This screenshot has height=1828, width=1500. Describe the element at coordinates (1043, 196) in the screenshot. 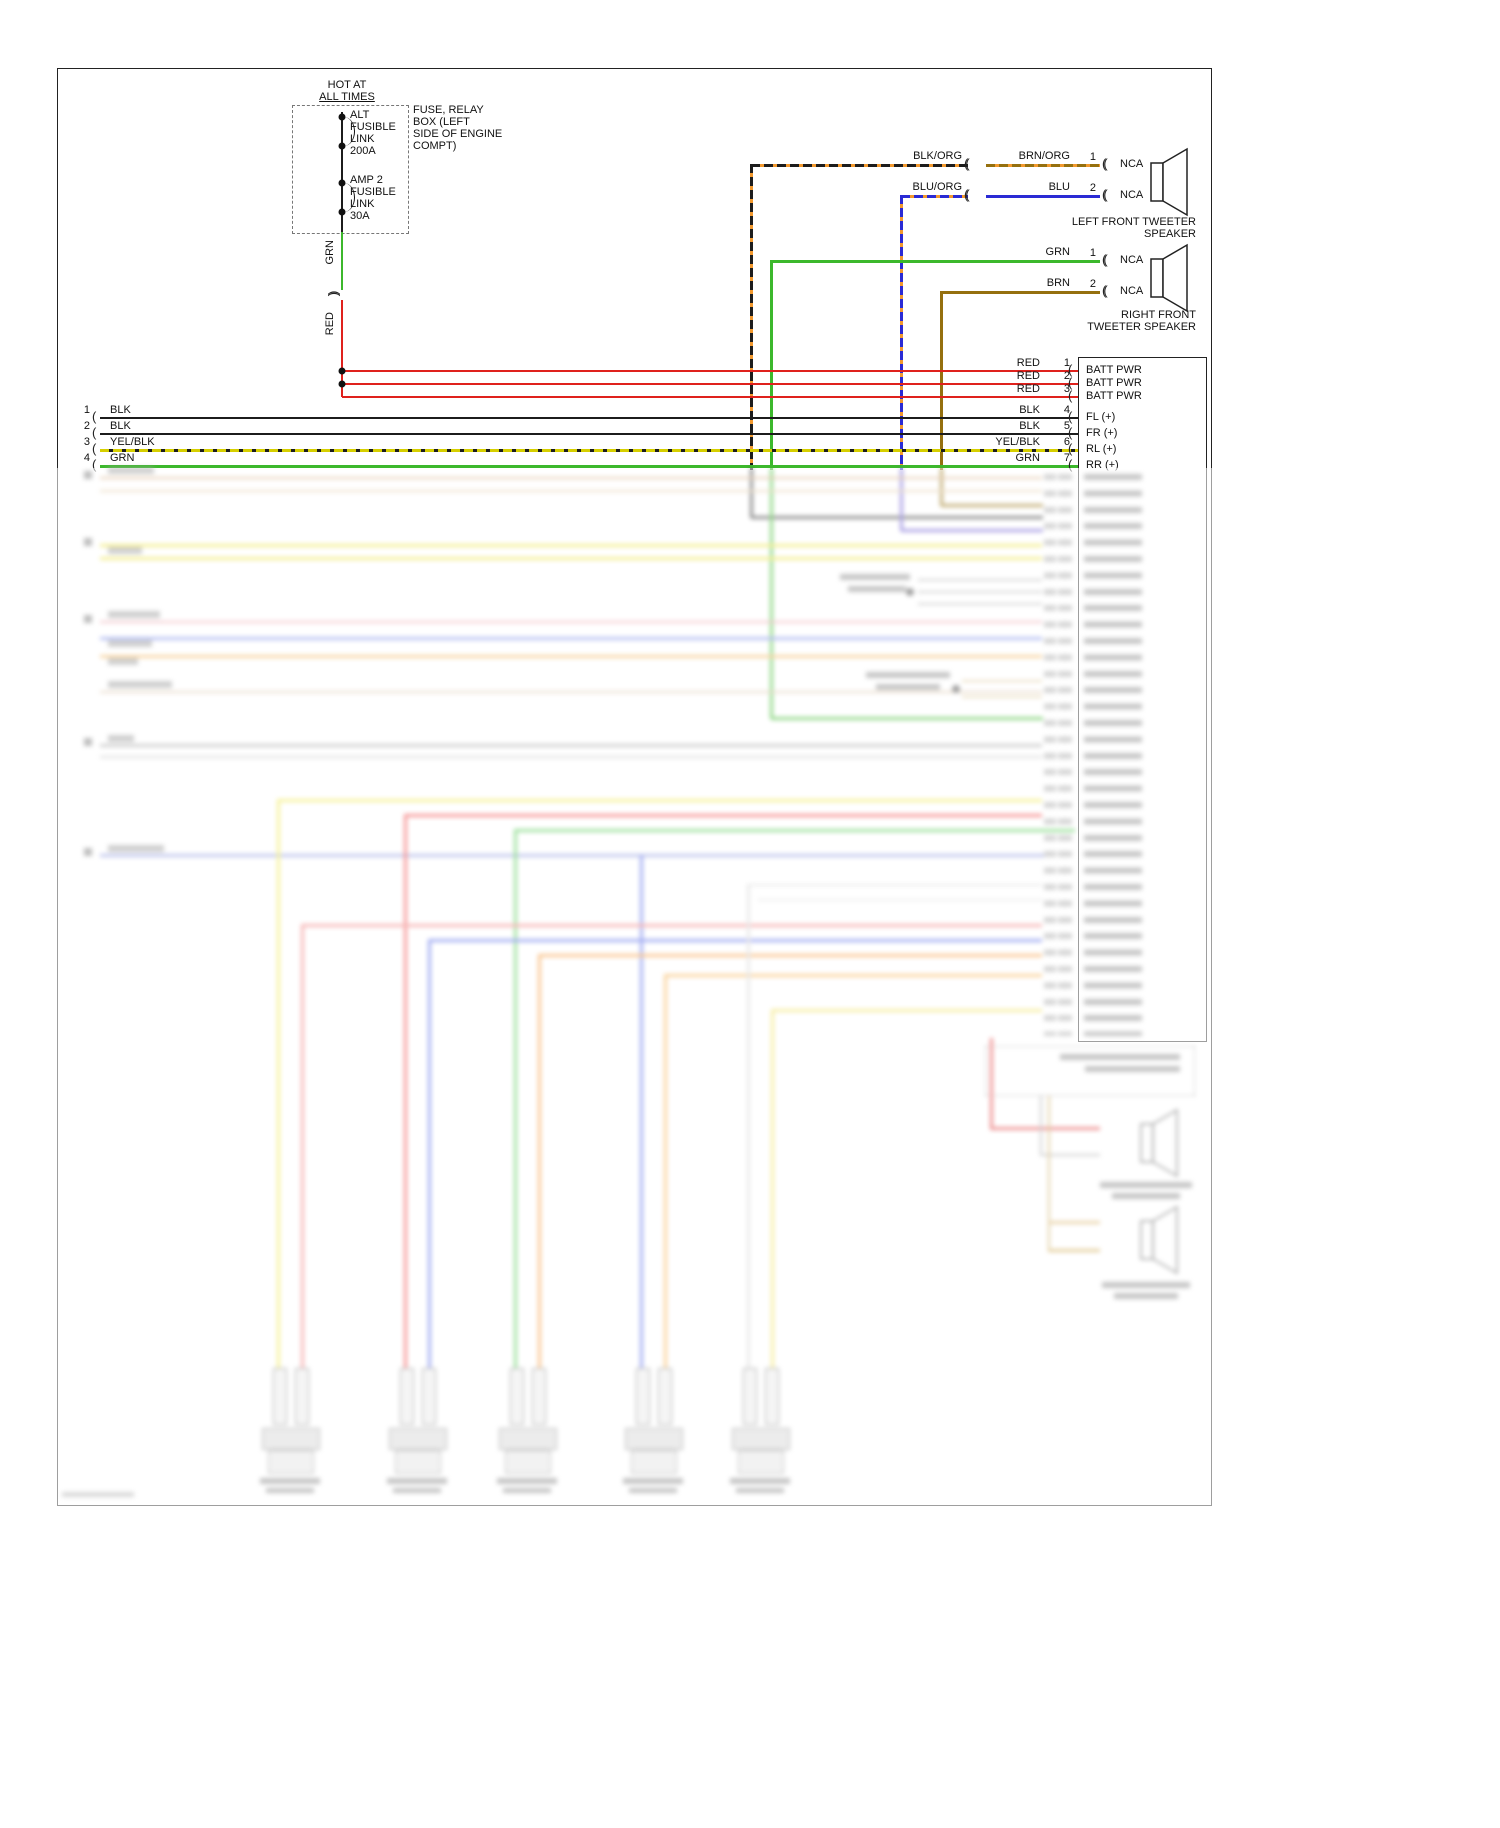

I see `blu-wire` at that location.